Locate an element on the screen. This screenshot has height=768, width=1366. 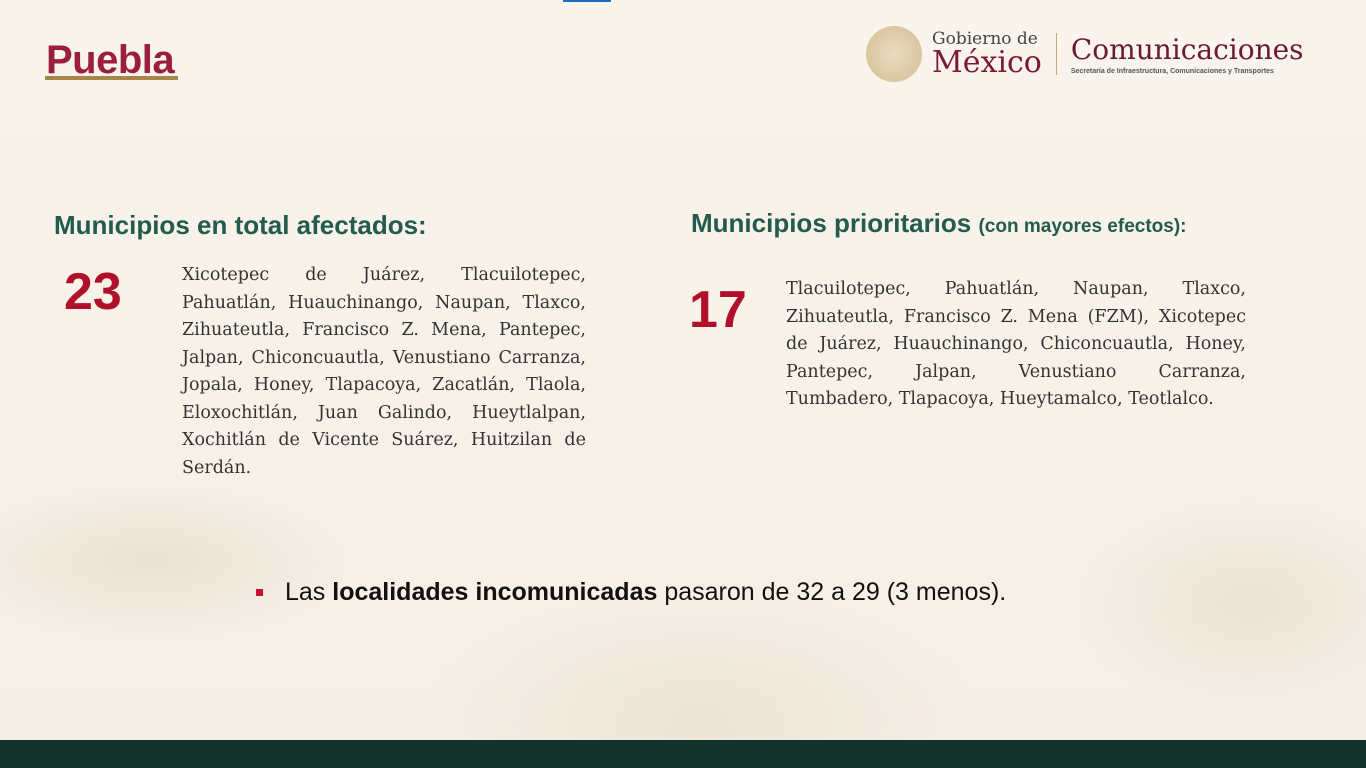
logo-divider is located at coordinates (1056, 54).